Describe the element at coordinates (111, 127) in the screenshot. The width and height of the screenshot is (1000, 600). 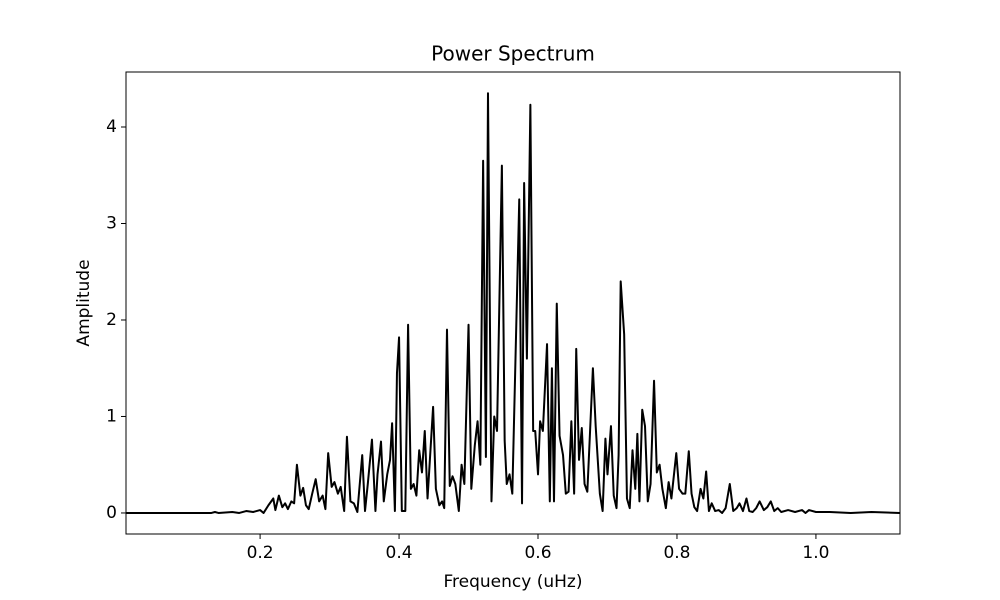
I see `y-tick-label: 4` at that location.